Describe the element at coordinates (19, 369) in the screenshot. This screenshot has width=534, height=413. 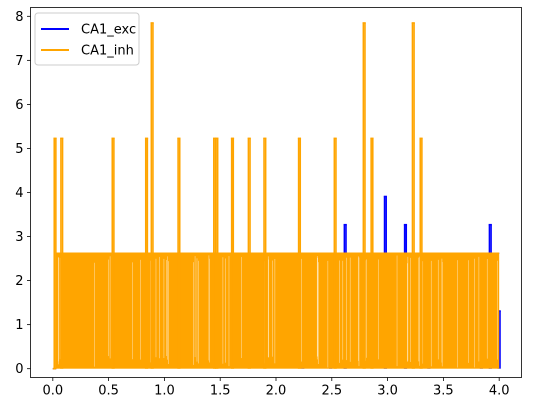
I see `y-tick-label: 0` at that location.